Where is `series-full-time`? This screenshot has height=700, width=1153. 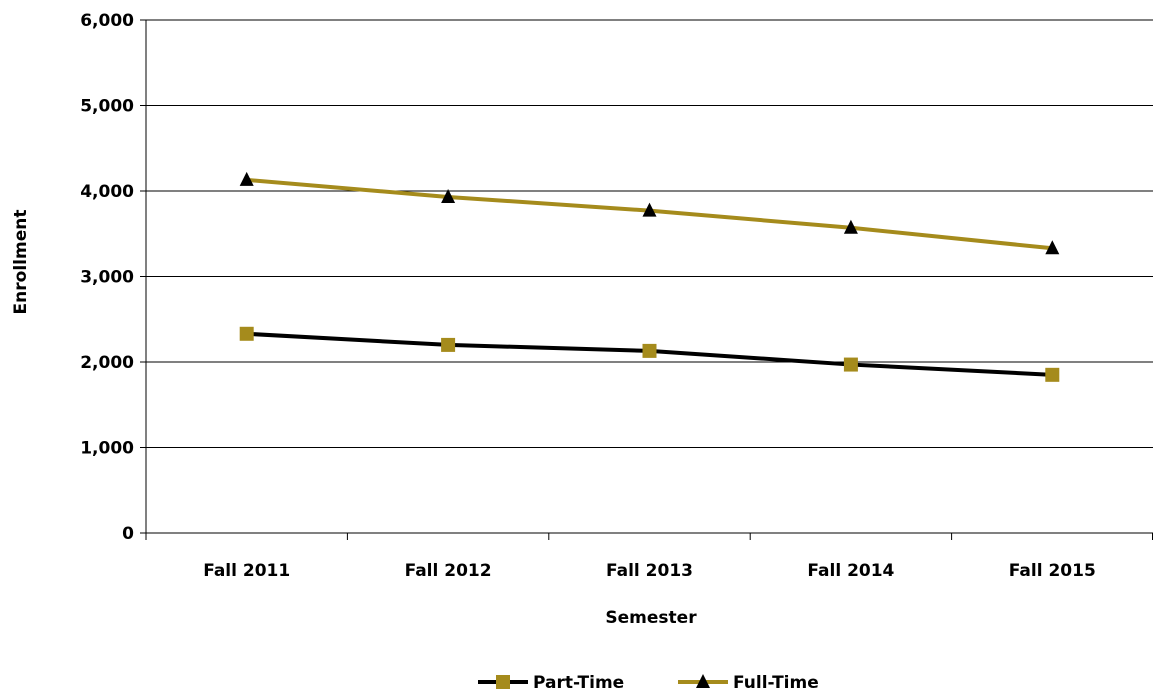 series-full-time is located at coordinates (649, 213).